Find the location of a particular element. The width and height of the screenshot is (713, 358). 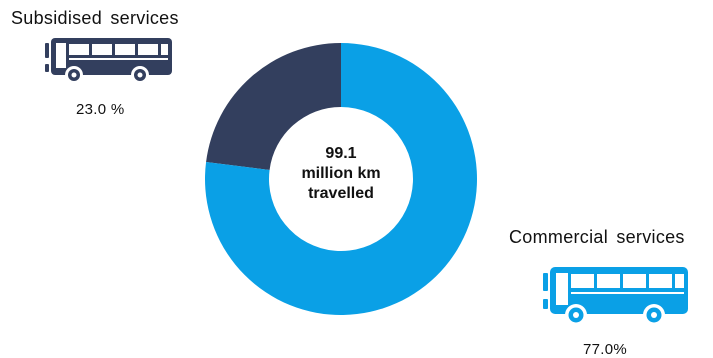

commercial-percentage: 77.0% is located at coordinates (605, 349).